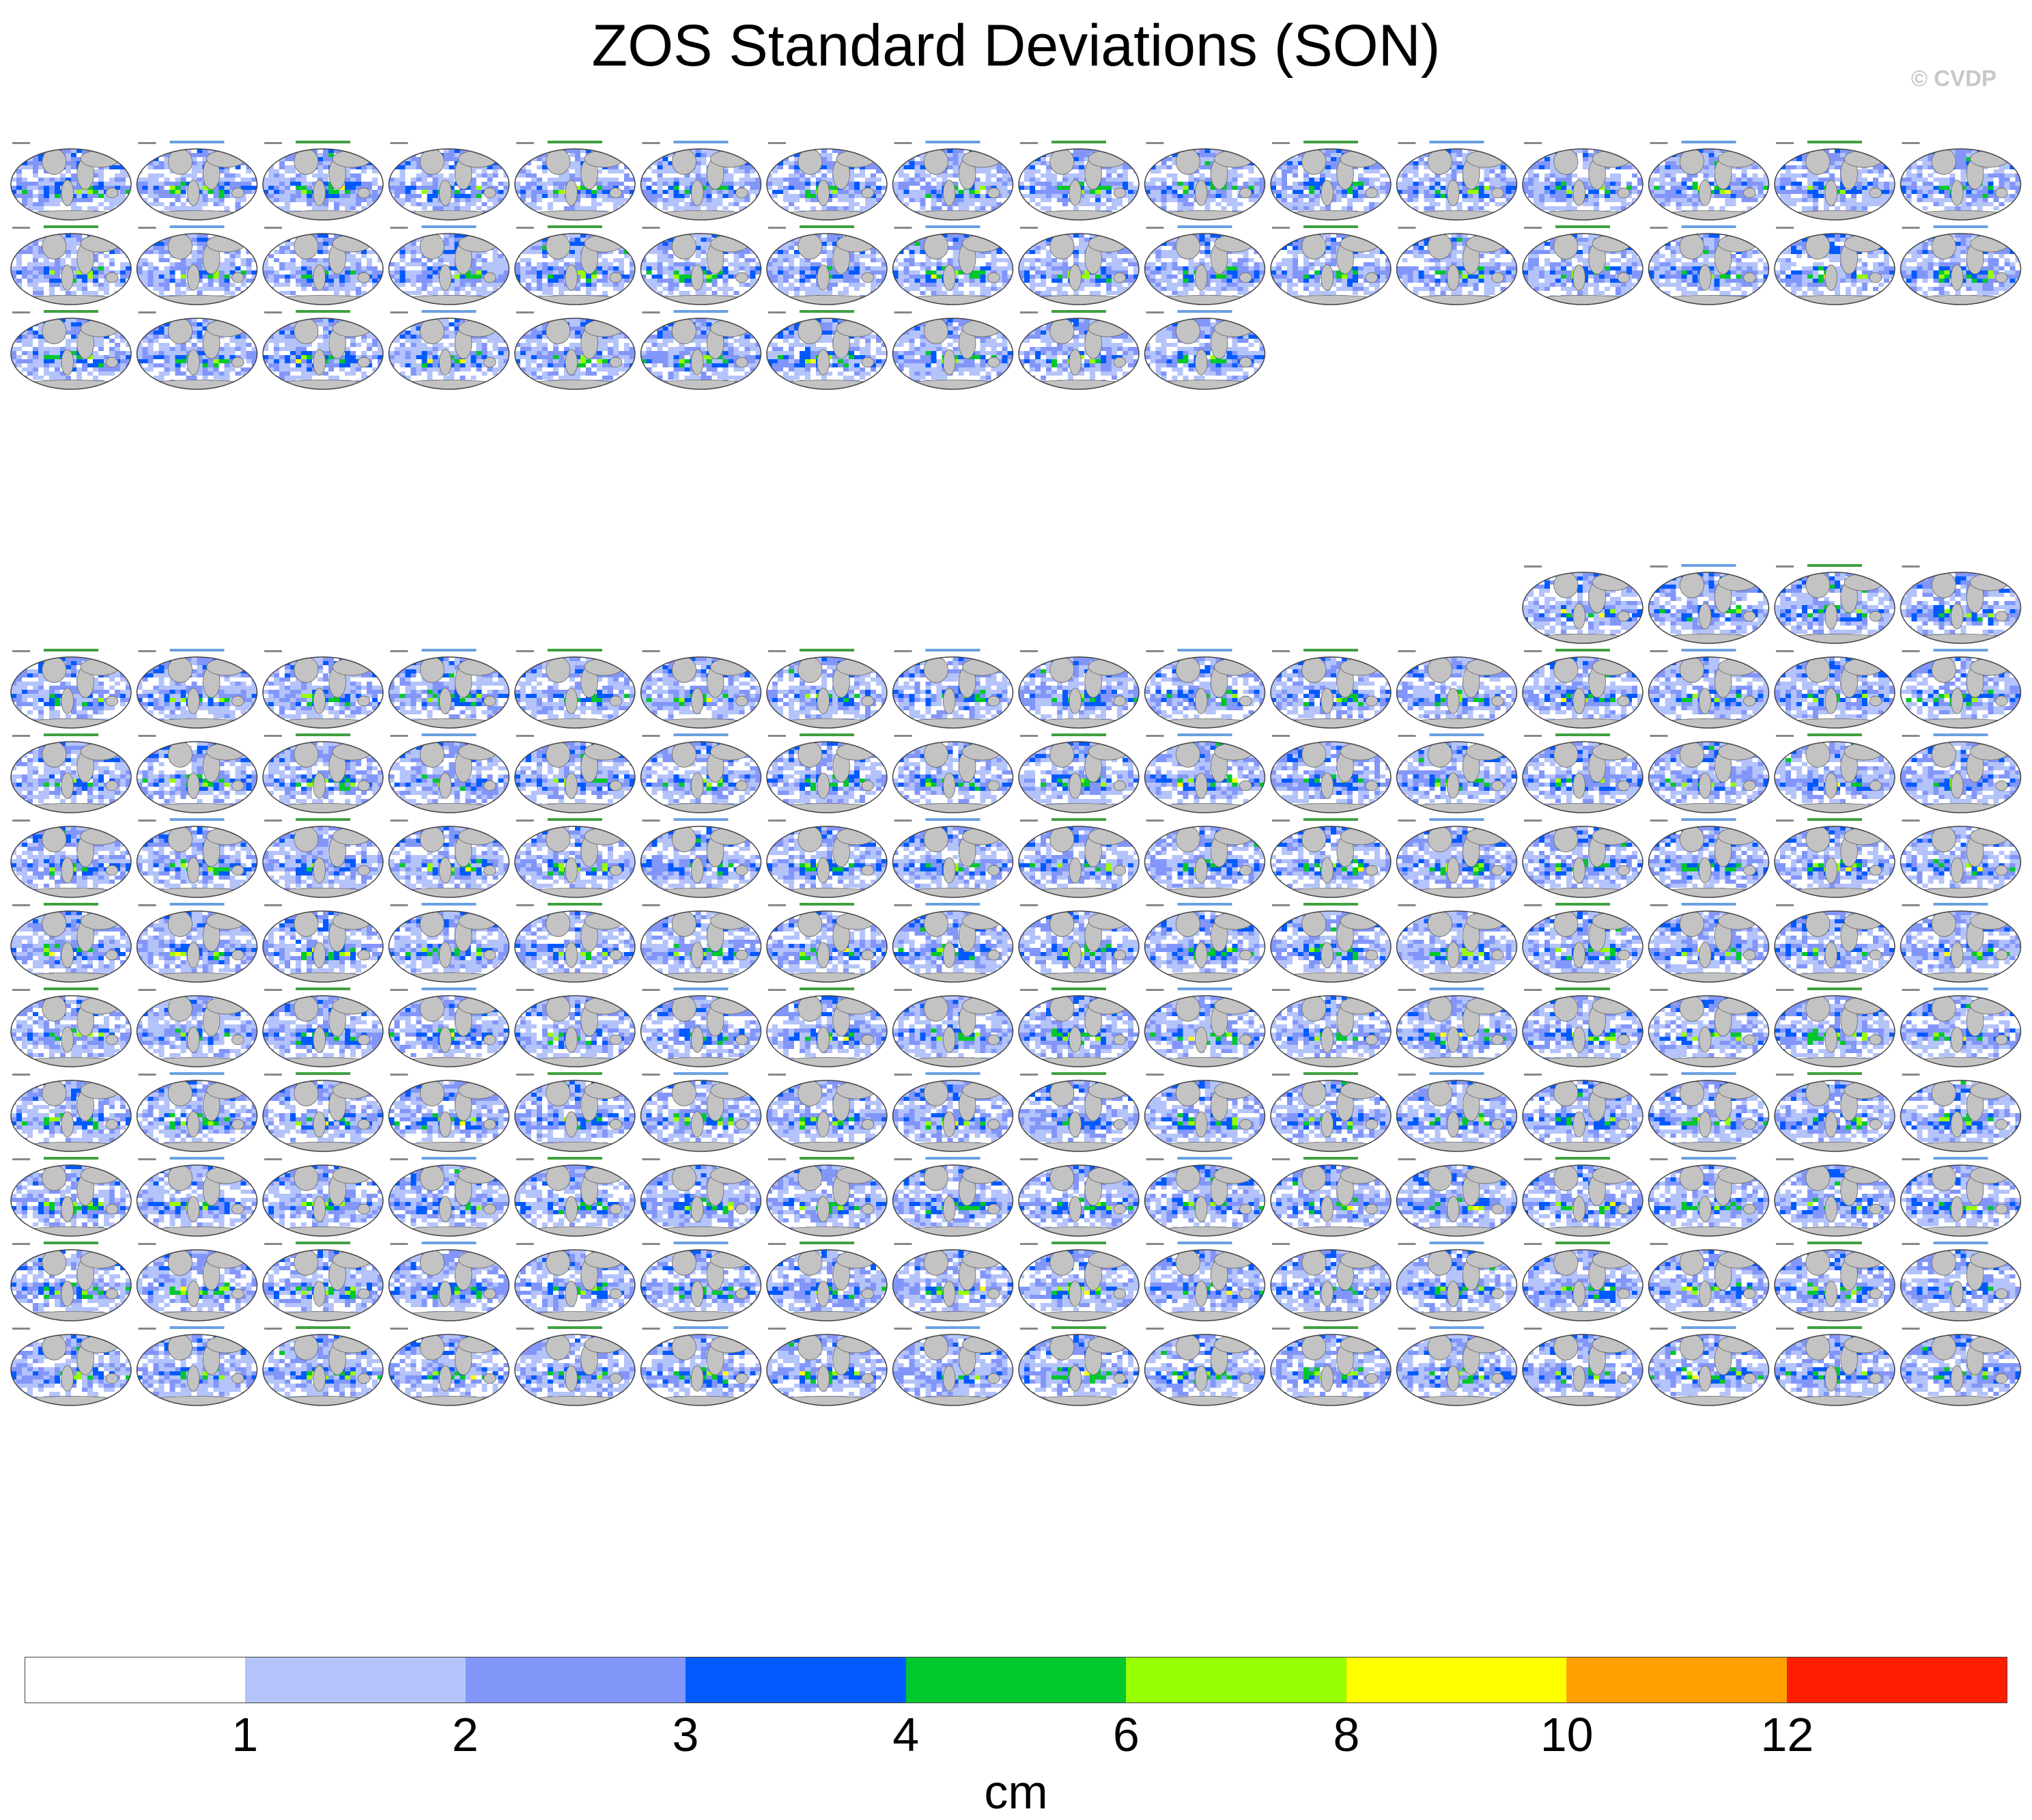 This screenshot has height=1820, width=2032. What do you see at coordinates (905, 1734) in the screenshot?
I see `colorbar-tick-label: 4` at bounding box center [905, 1734].